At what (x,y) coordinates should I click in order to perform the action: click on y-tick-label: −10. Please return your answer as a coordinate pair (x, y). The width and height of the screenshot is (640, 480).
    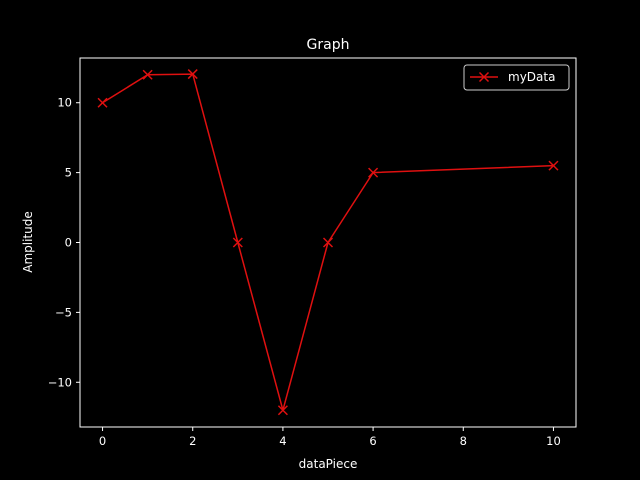
    Looking at the image, I should click on (60, 382).